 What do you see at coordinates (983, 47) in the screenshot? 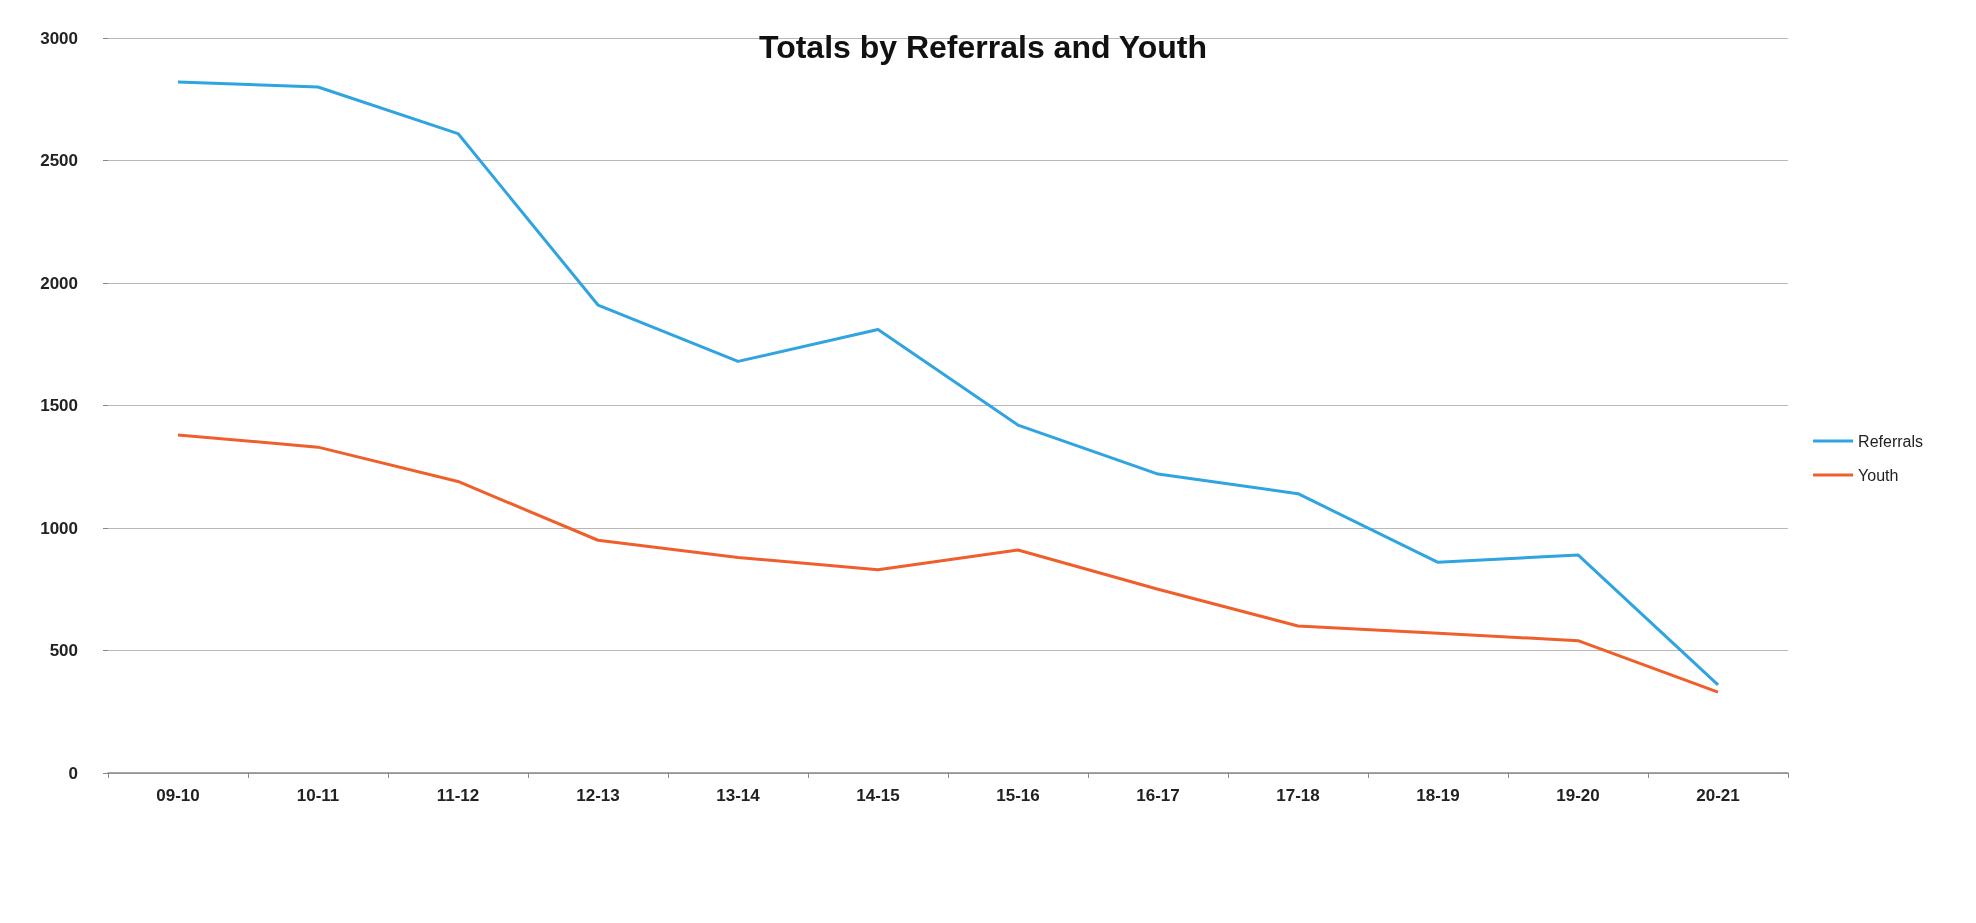
I see `chart-title: Totals by Referrals and Youth` at bounding box center [983, 47].